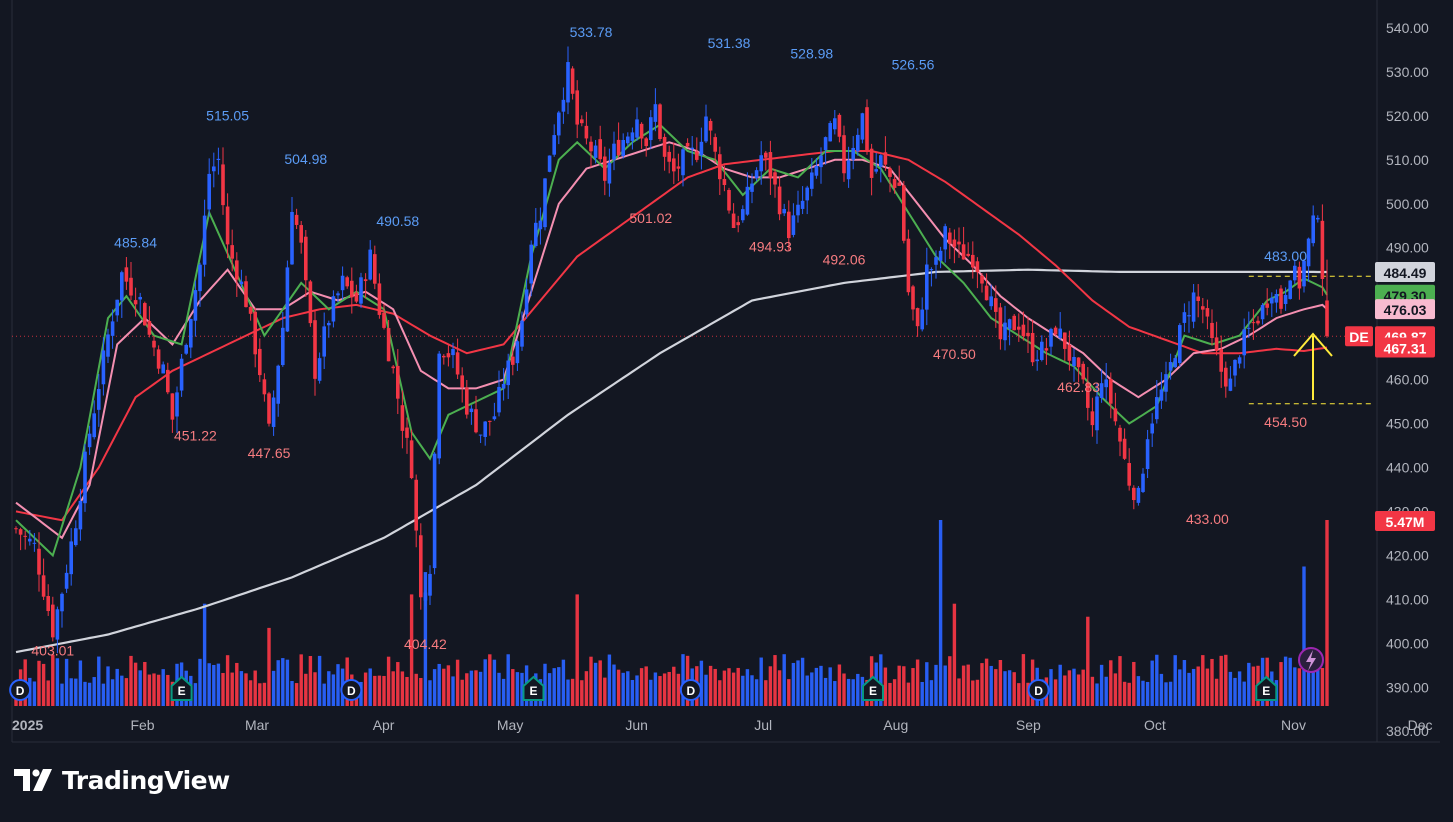  What do you see at coordinates (397, 221) in the screenshot?
I see `high-price-label: 490.58` at bounding box center [397, 221].